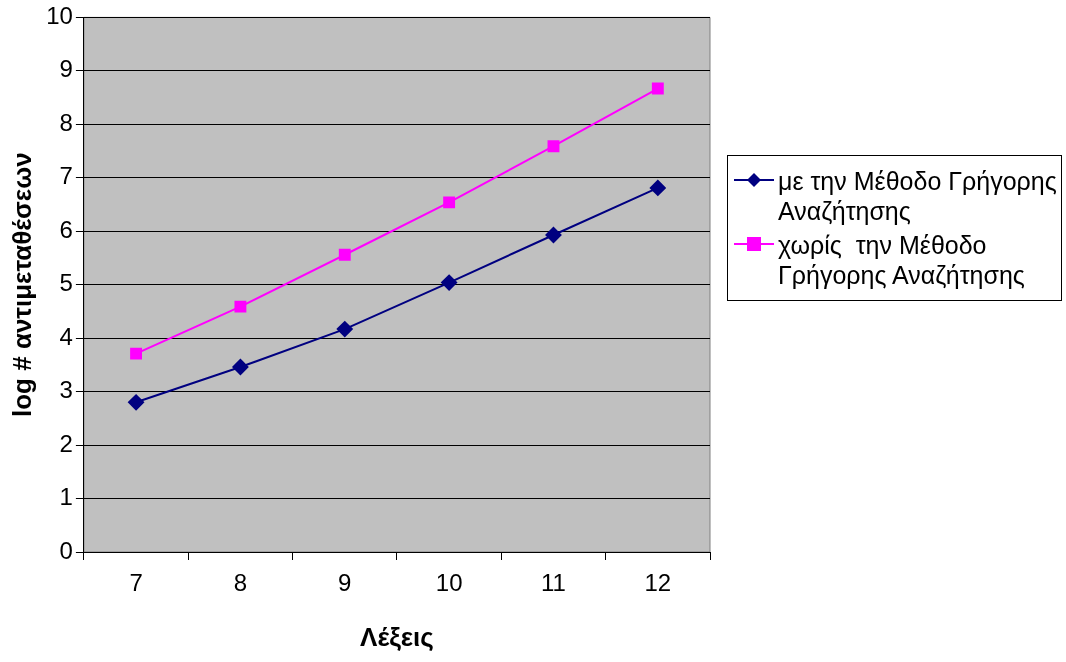 Image resolution: width=1066 pixels, height=662 pixels. What do you see at coordinates (553, 583) in the screenshot?
I see `x-tick-label: 11` at bounding box center [553, 583].